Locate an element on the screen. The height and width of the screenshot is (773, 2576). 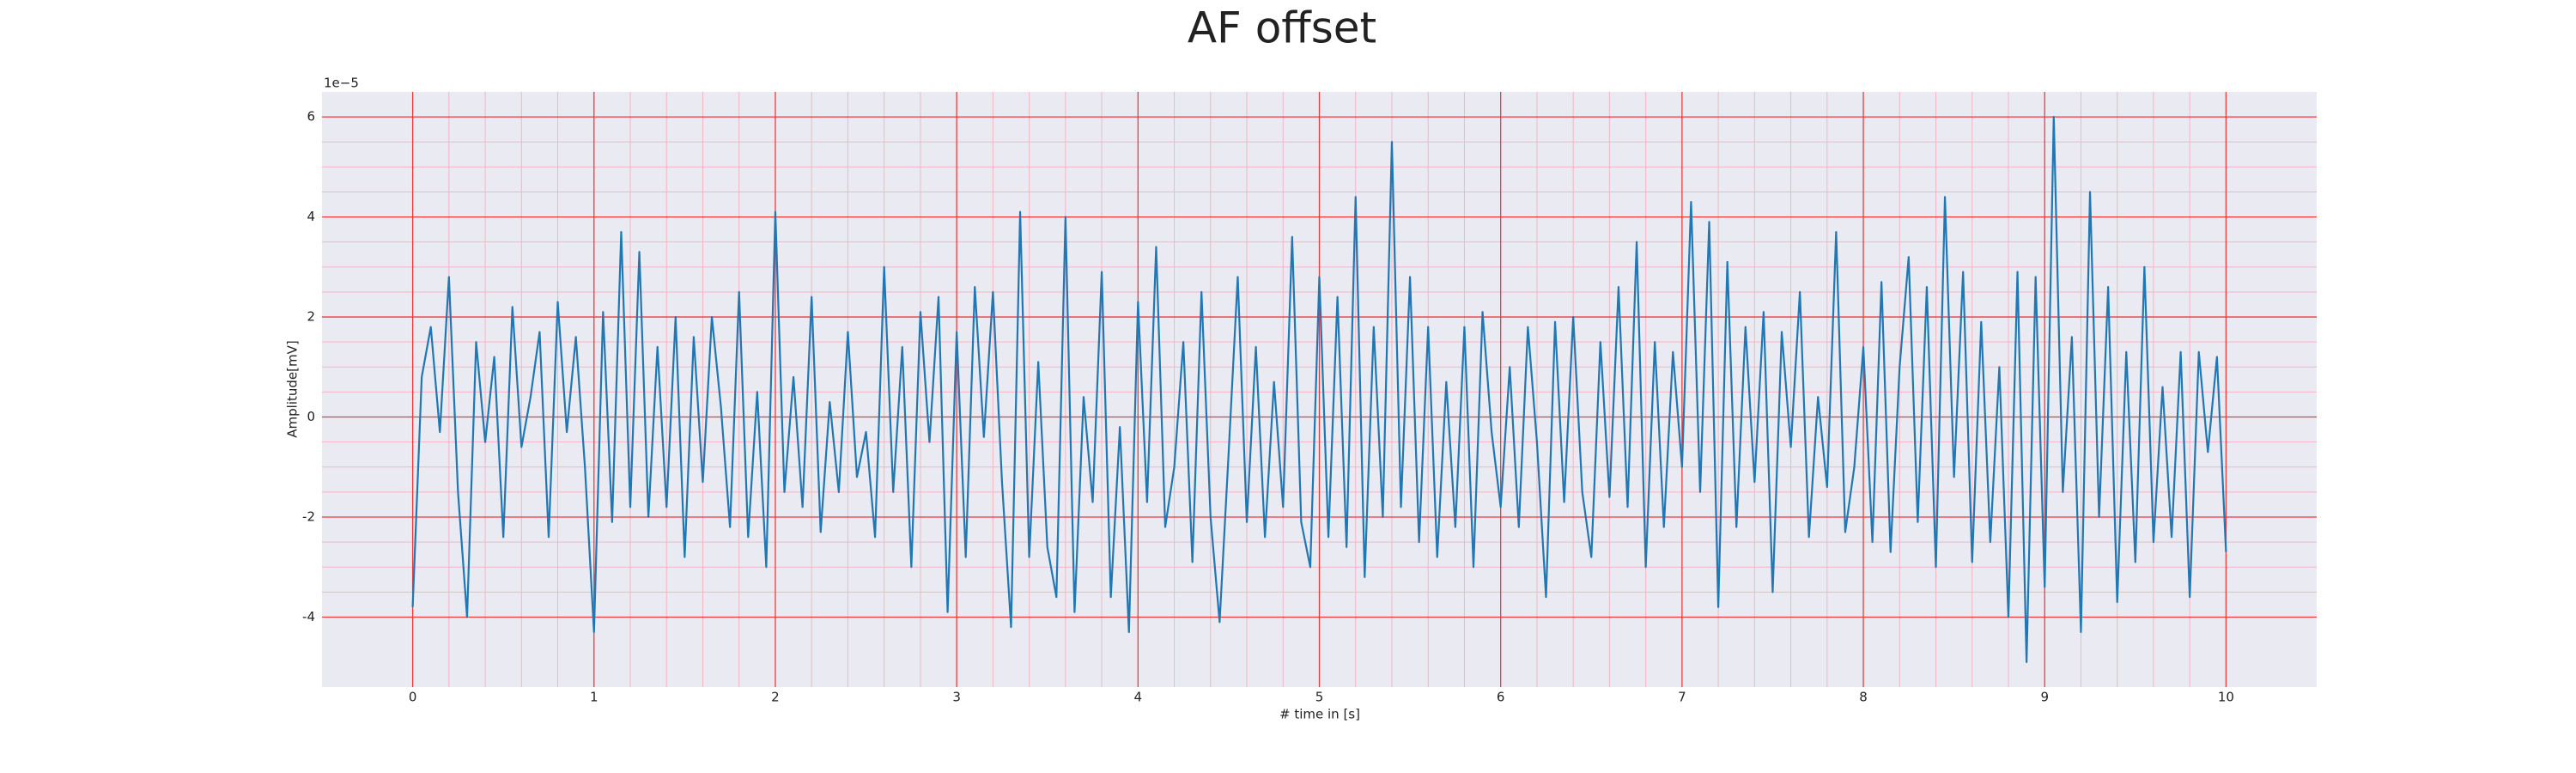
y-tick-label: -4 is located at coordinates (308, 616).